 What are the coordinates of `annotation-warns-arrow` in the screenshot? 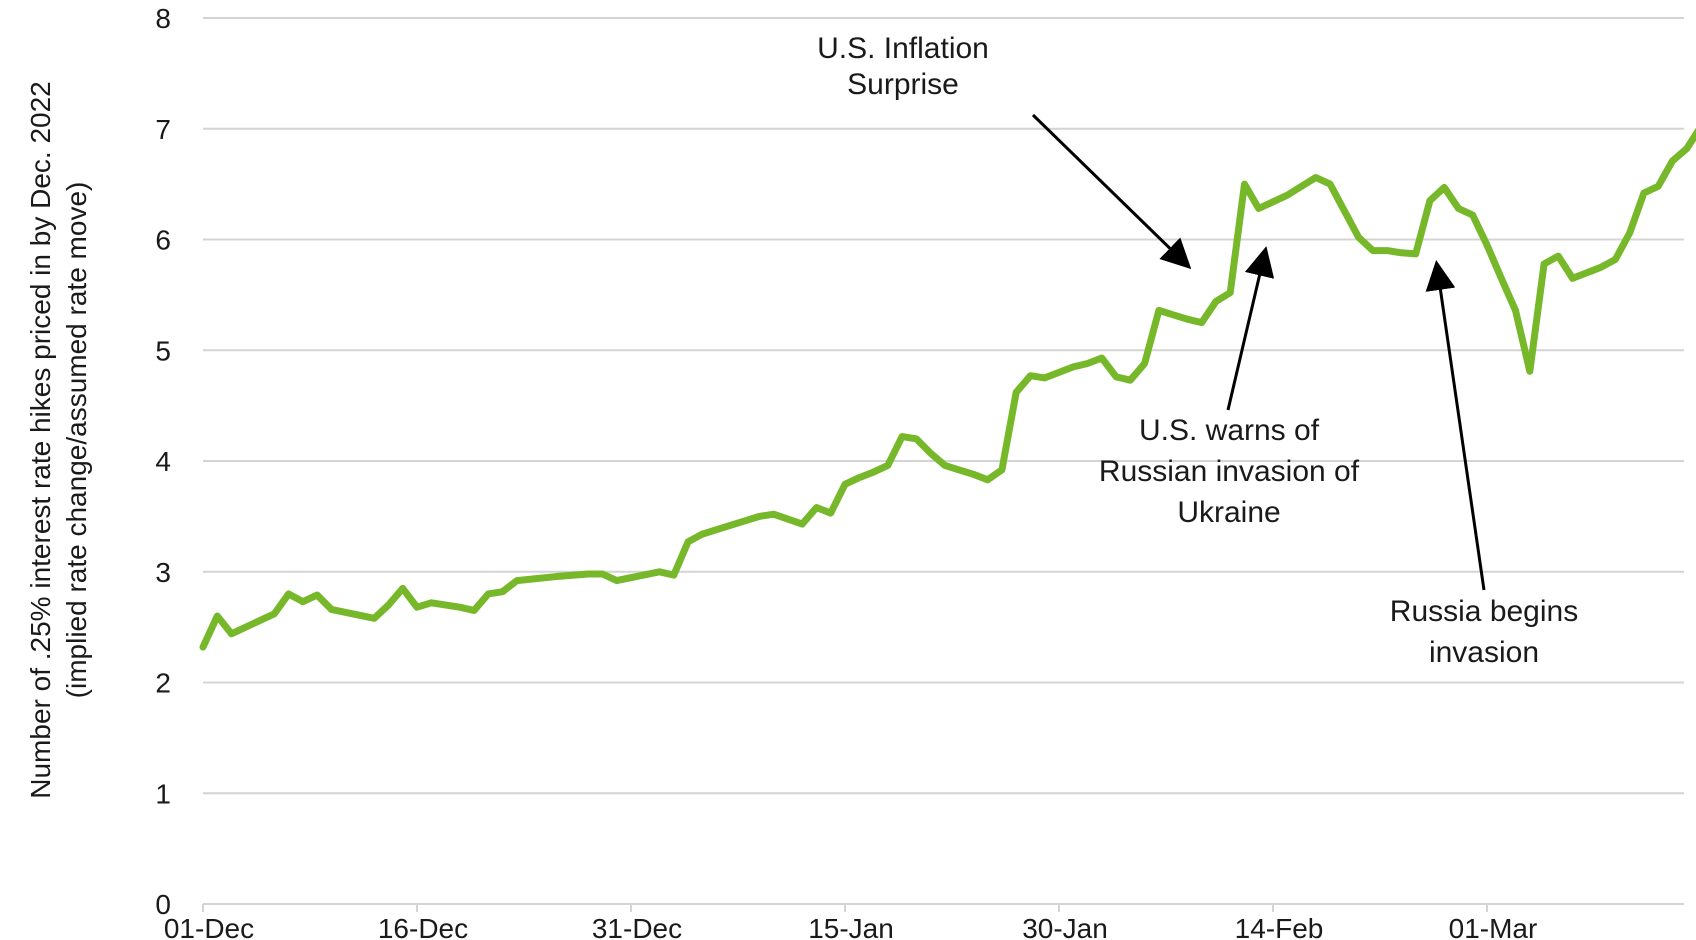 It's located at (1250, 328).